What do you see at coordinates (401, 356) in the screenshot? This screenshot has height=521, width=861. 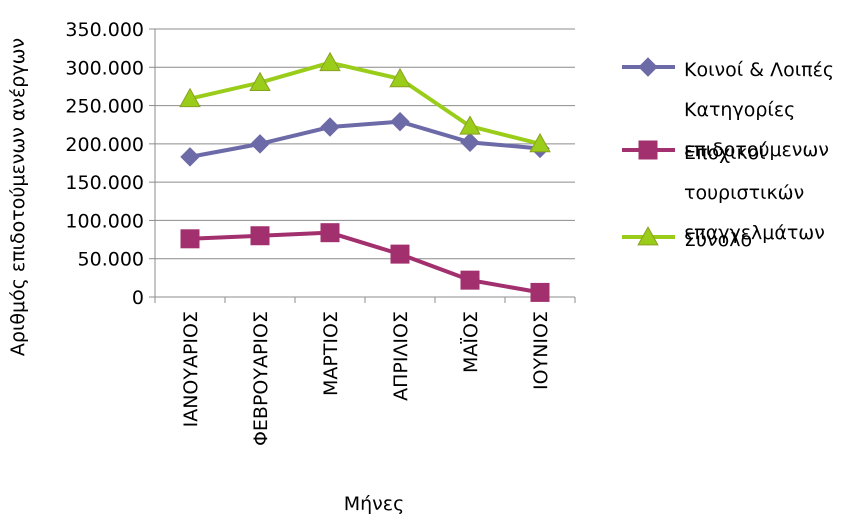 I see `x-tick-label: ΑΠΡΙΛΙΟΣ` at bounding box center [401, 356].